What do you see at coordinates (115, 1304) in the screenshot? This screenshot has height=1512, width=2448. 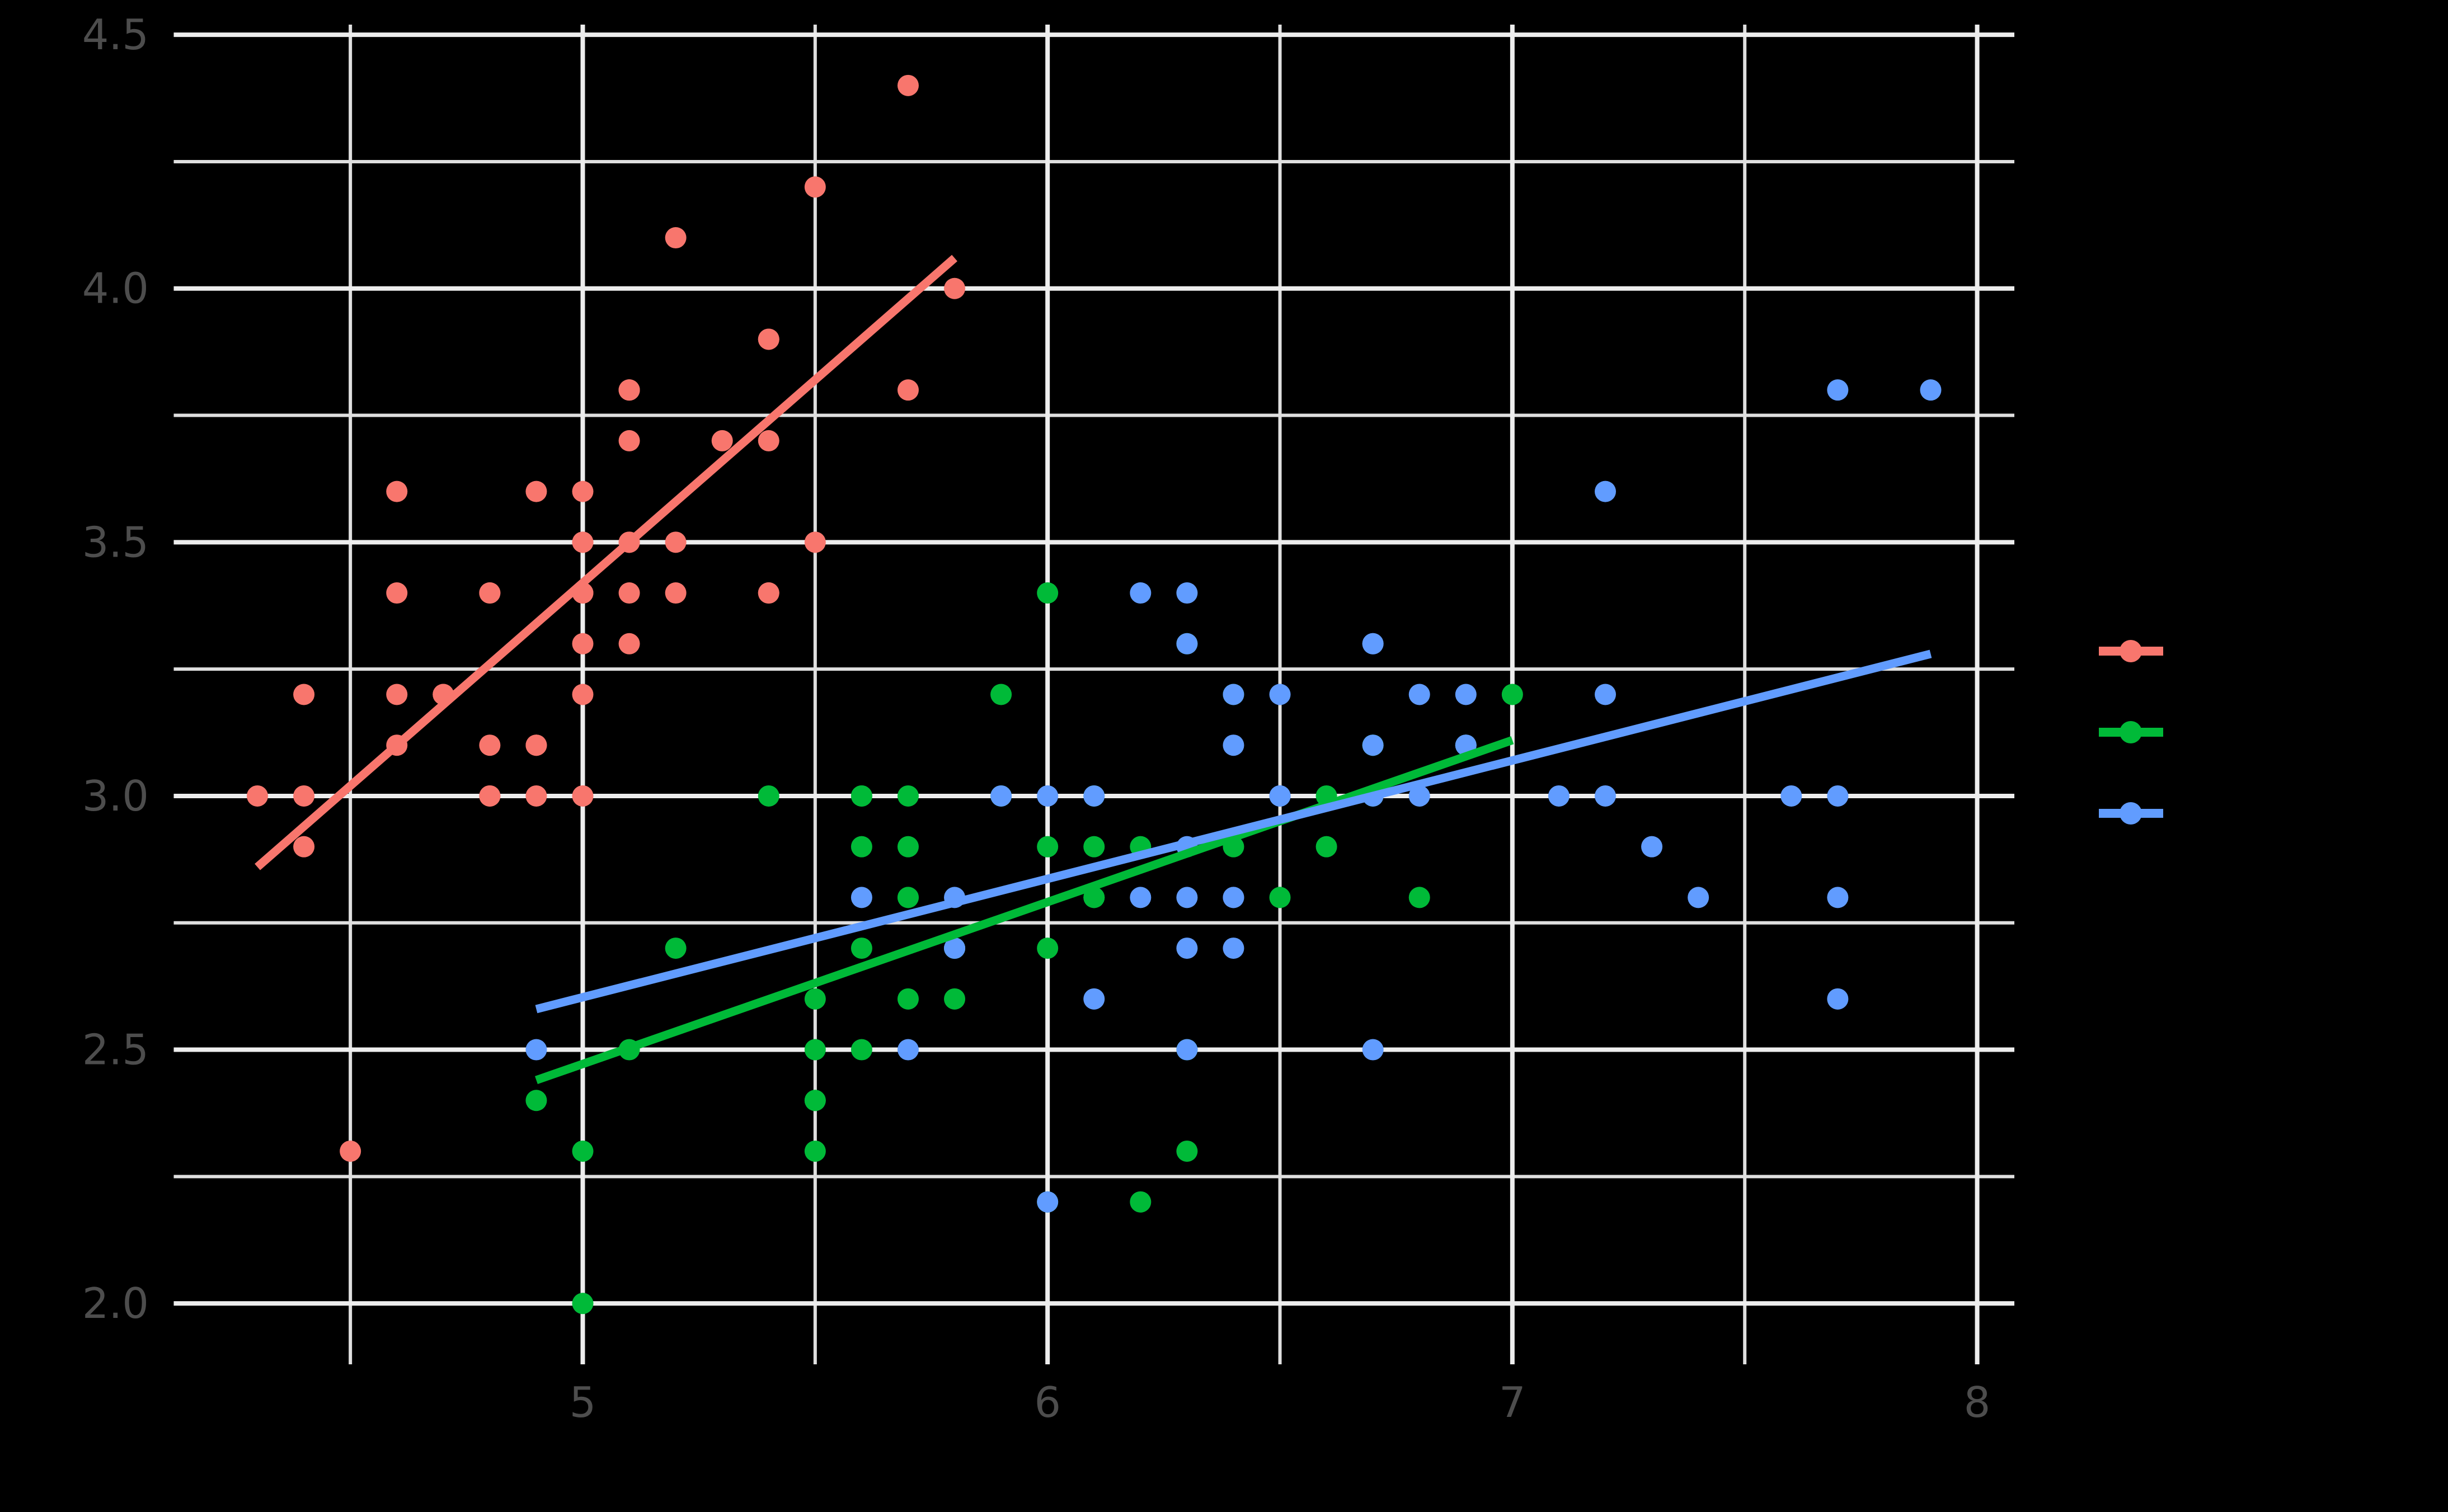 I see `y-tick-label: 2.0` at bounding box center [115, 1304].